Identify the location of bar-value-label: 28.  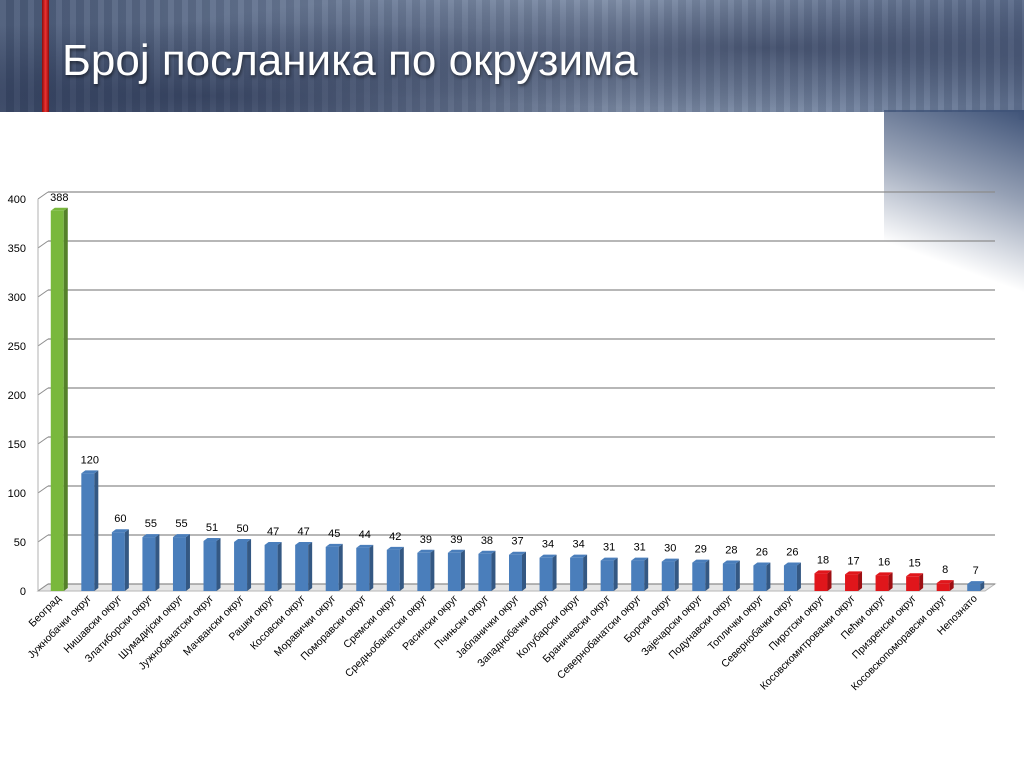
(731, 551).